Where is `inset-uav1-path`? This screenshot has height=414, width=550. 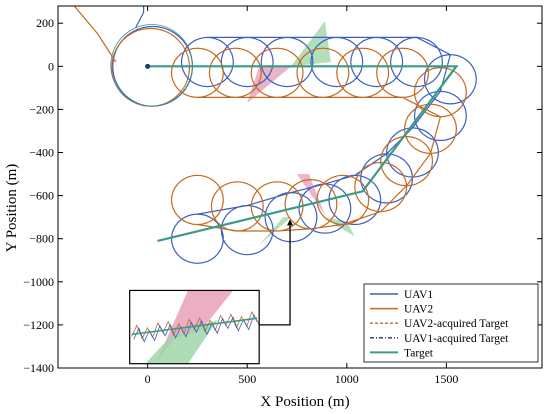 inset-uav1-path is located at coordinates (196, 328).